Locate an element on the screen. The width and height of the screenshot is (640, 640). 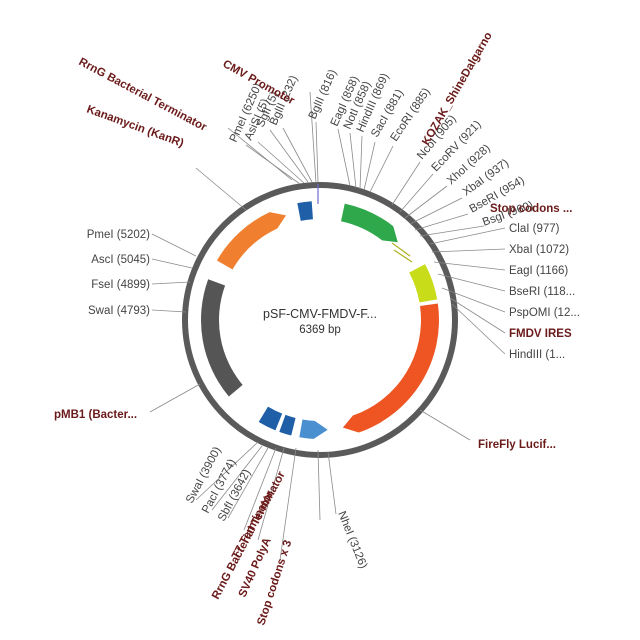
pmb1-ori-arc is located at coordinates (222, 338).